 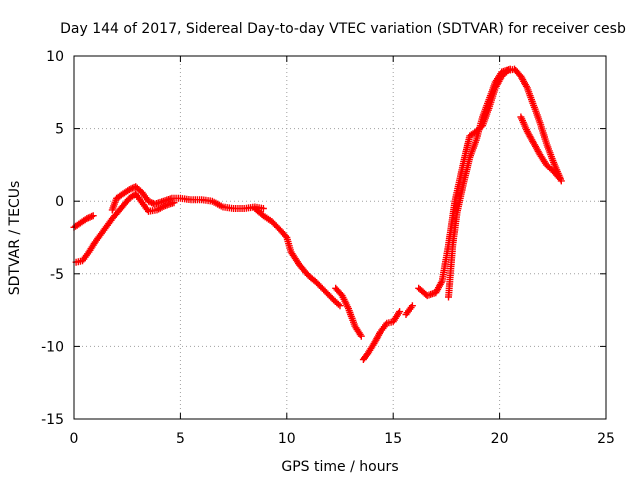 I want to click on series-sat-j, so click(x=540, y=147).